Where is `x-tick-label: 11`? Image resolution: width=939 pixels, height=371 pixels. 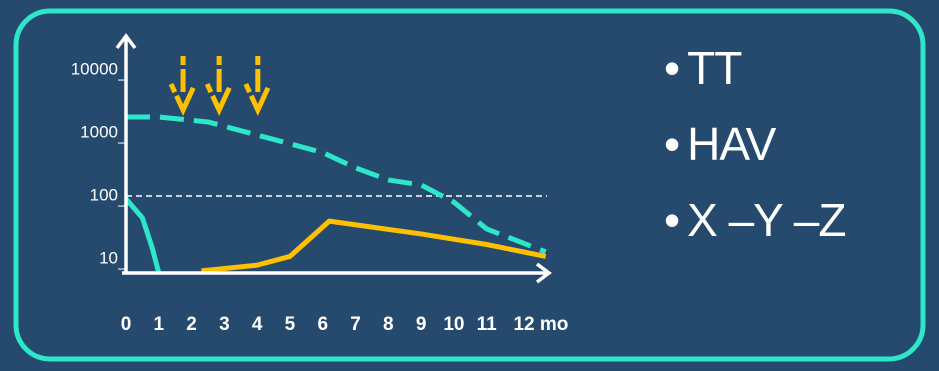 x-tick-label: 11 is located at coordinates (487, 324).